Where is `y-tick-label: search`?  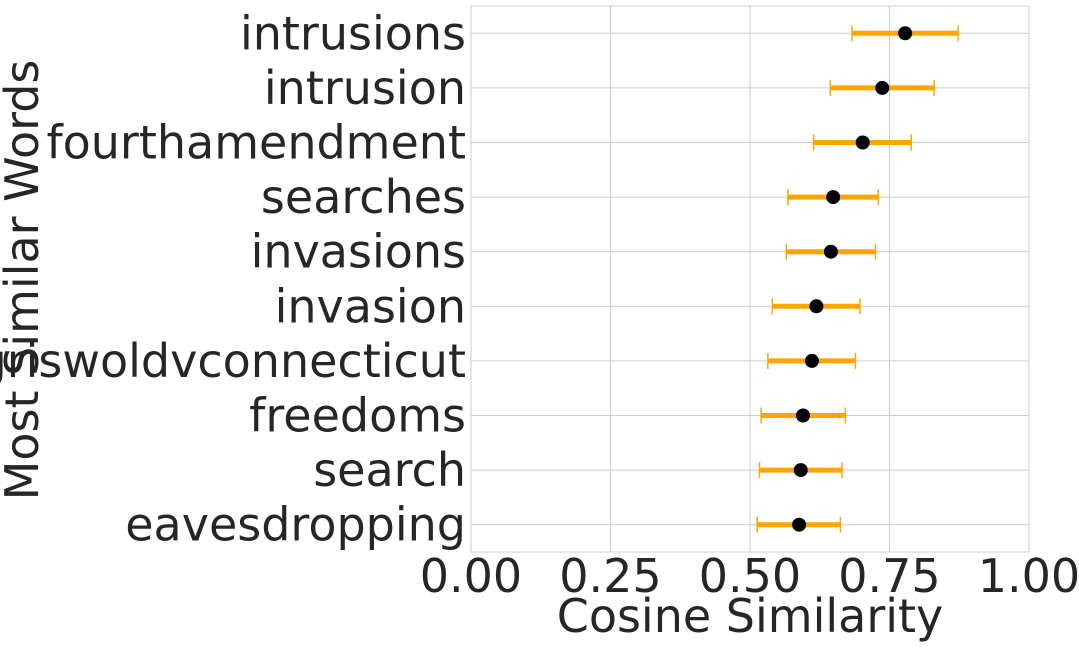
y-tick-label: search is located at coordinates (389, 470).